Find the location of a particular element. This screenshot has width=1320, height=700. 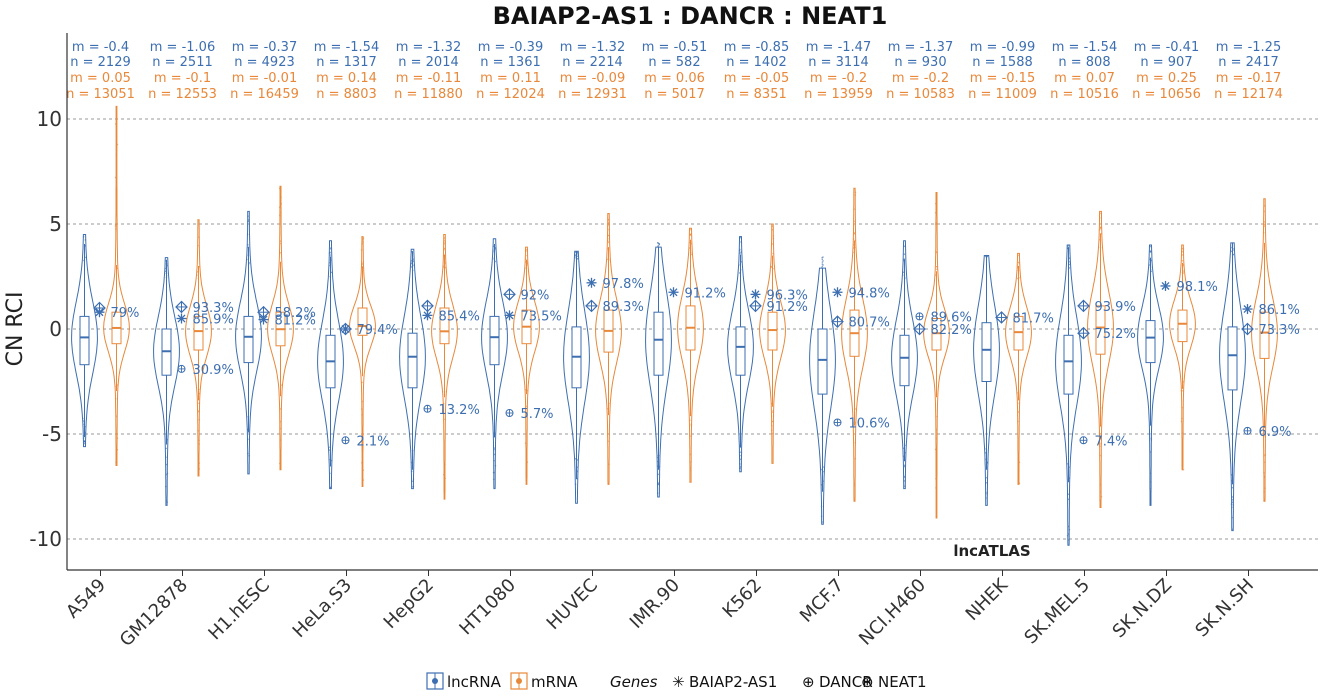

box-lncrna is located at coordinates (1150, 342).